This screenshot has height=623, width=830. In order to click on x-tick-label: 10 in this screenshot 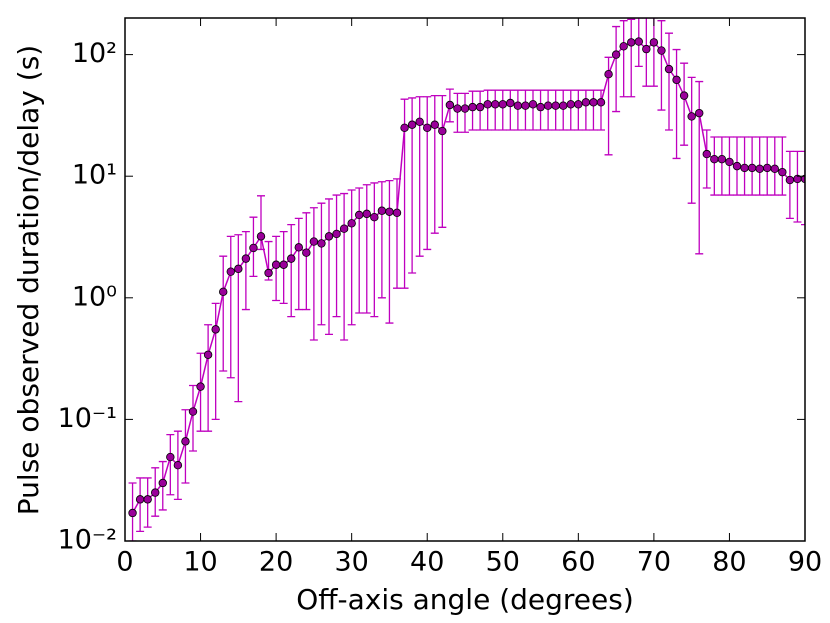, I will do `click(200, 562)`.